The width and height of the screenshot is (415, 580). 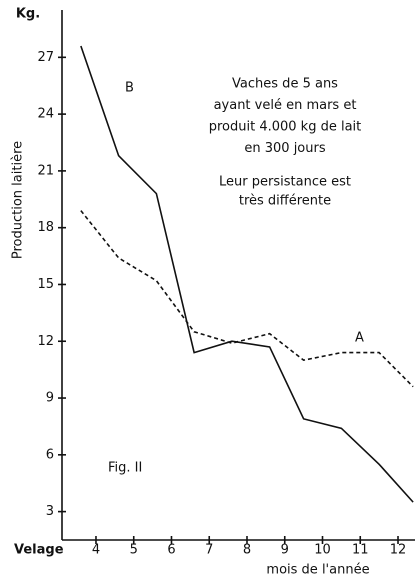 What do you see at coordinates (125, 468) in the screenshot?
I see `figure-label: Fig. II` at bounding box center [125, 468].